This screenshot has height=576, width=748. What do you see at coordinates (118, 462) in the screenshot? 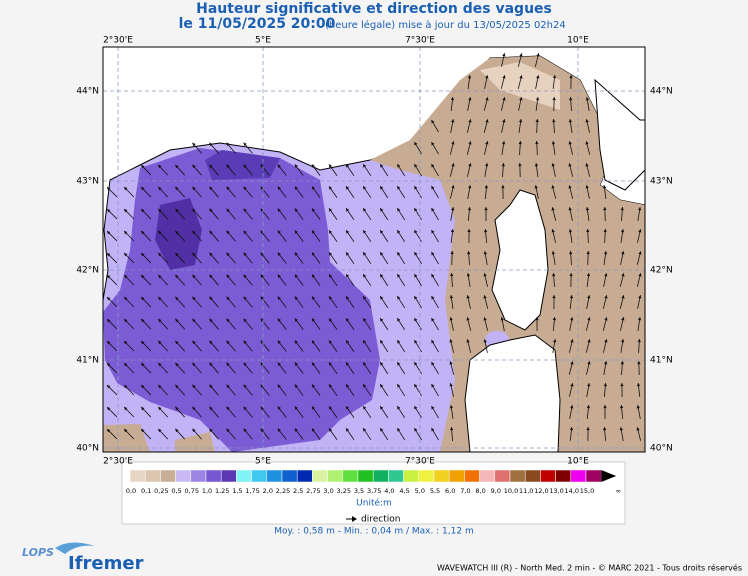
I see `lon-label: 2°30'E` at bounding box center [118, 462].